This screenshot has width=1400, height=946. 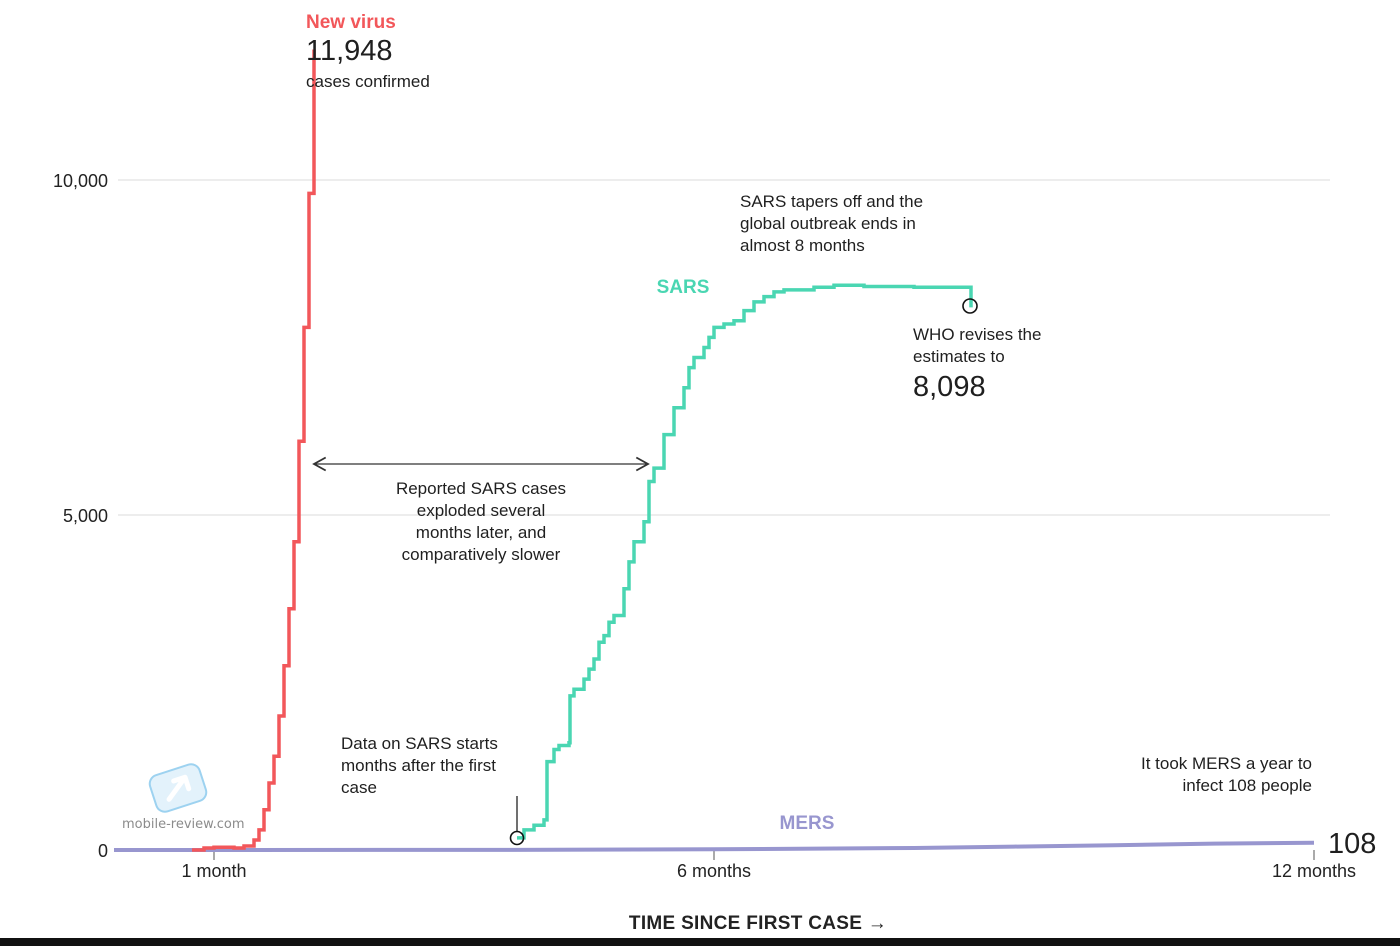 What do you see at coordinates (1314, 871) in the screenshot?
I see `x-tick-label-12-months: 12 months` at bounding box center [1314, 871].